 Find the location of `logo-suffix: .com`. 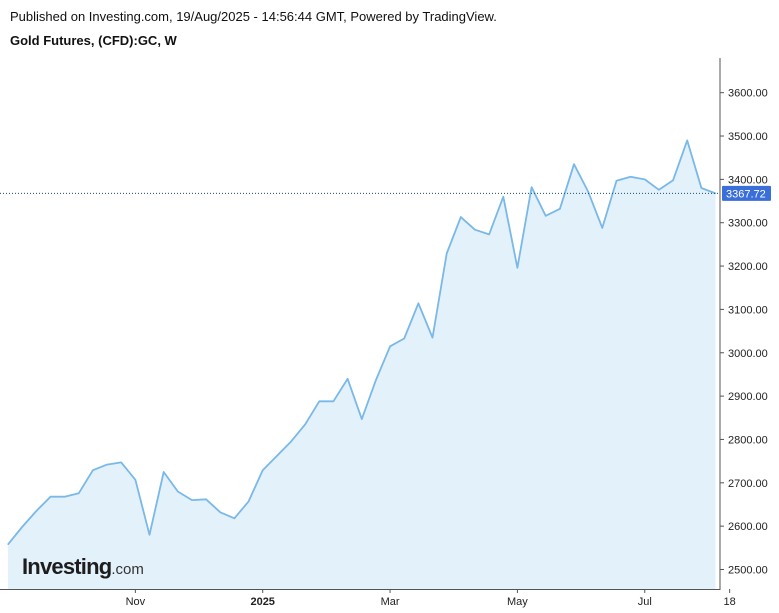

logo-suffix: .com is located at coordinates (127, 569).